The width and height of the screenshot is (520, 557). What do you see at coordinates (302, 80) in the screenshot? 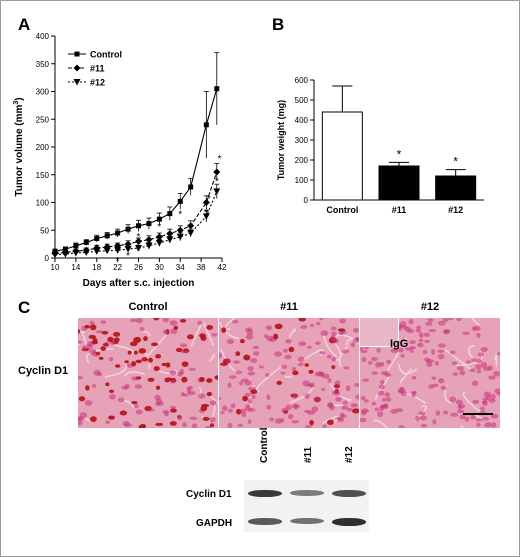
I see `y-tick-label: 600` at bounding box center [302, 80].